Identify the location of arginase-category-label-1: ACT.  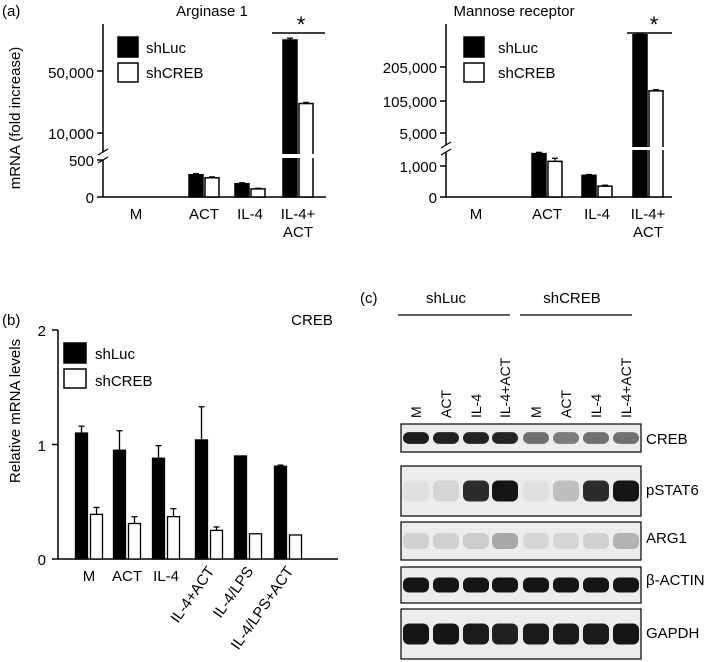
(204, 214).